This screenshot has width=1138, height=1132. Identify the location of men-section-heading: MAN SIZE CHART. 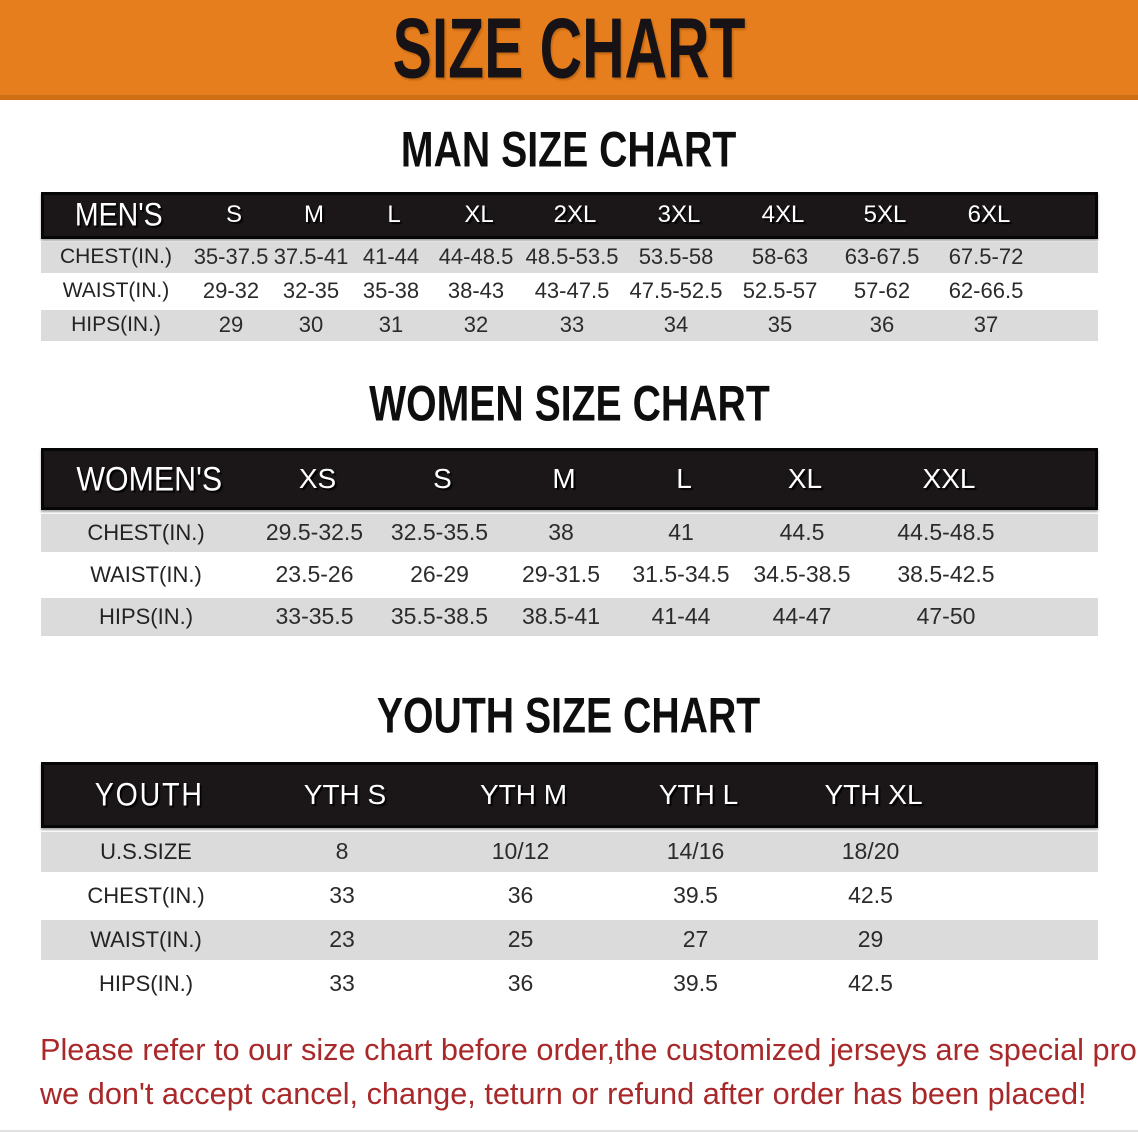
(569, 150).